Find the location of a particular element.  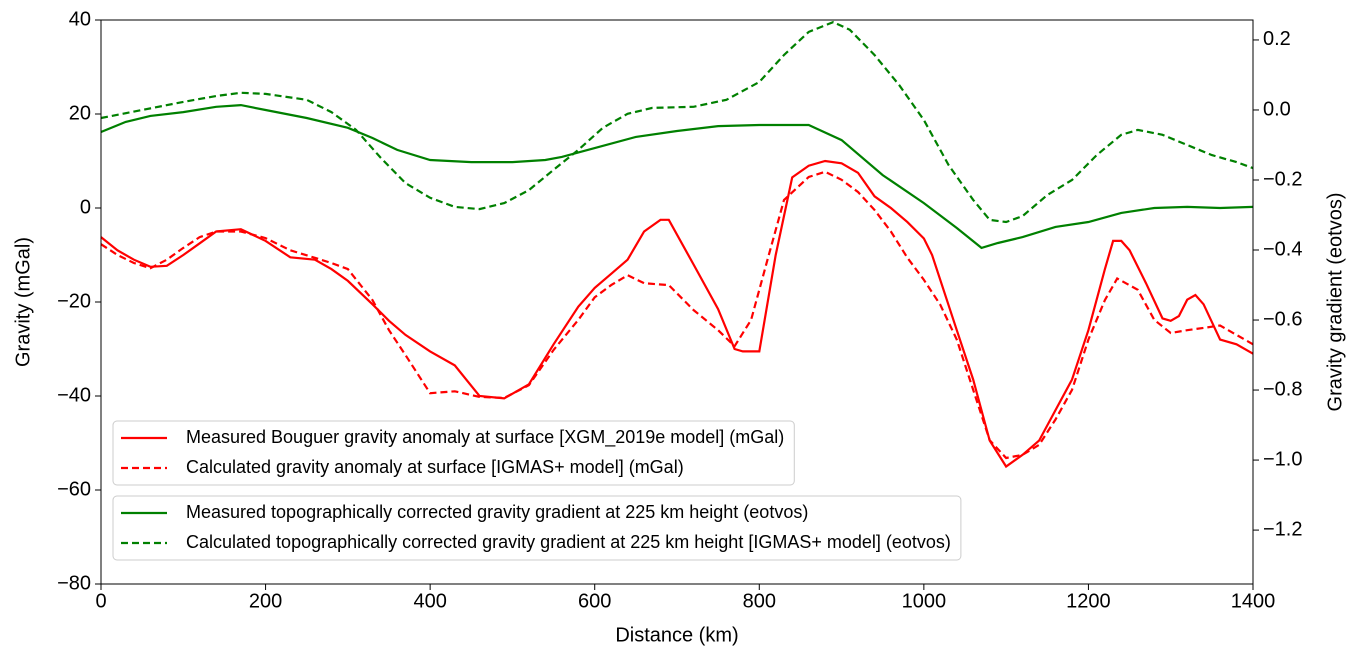

y2-tick-label: 0.0 is located at coordinates (1277, 109).